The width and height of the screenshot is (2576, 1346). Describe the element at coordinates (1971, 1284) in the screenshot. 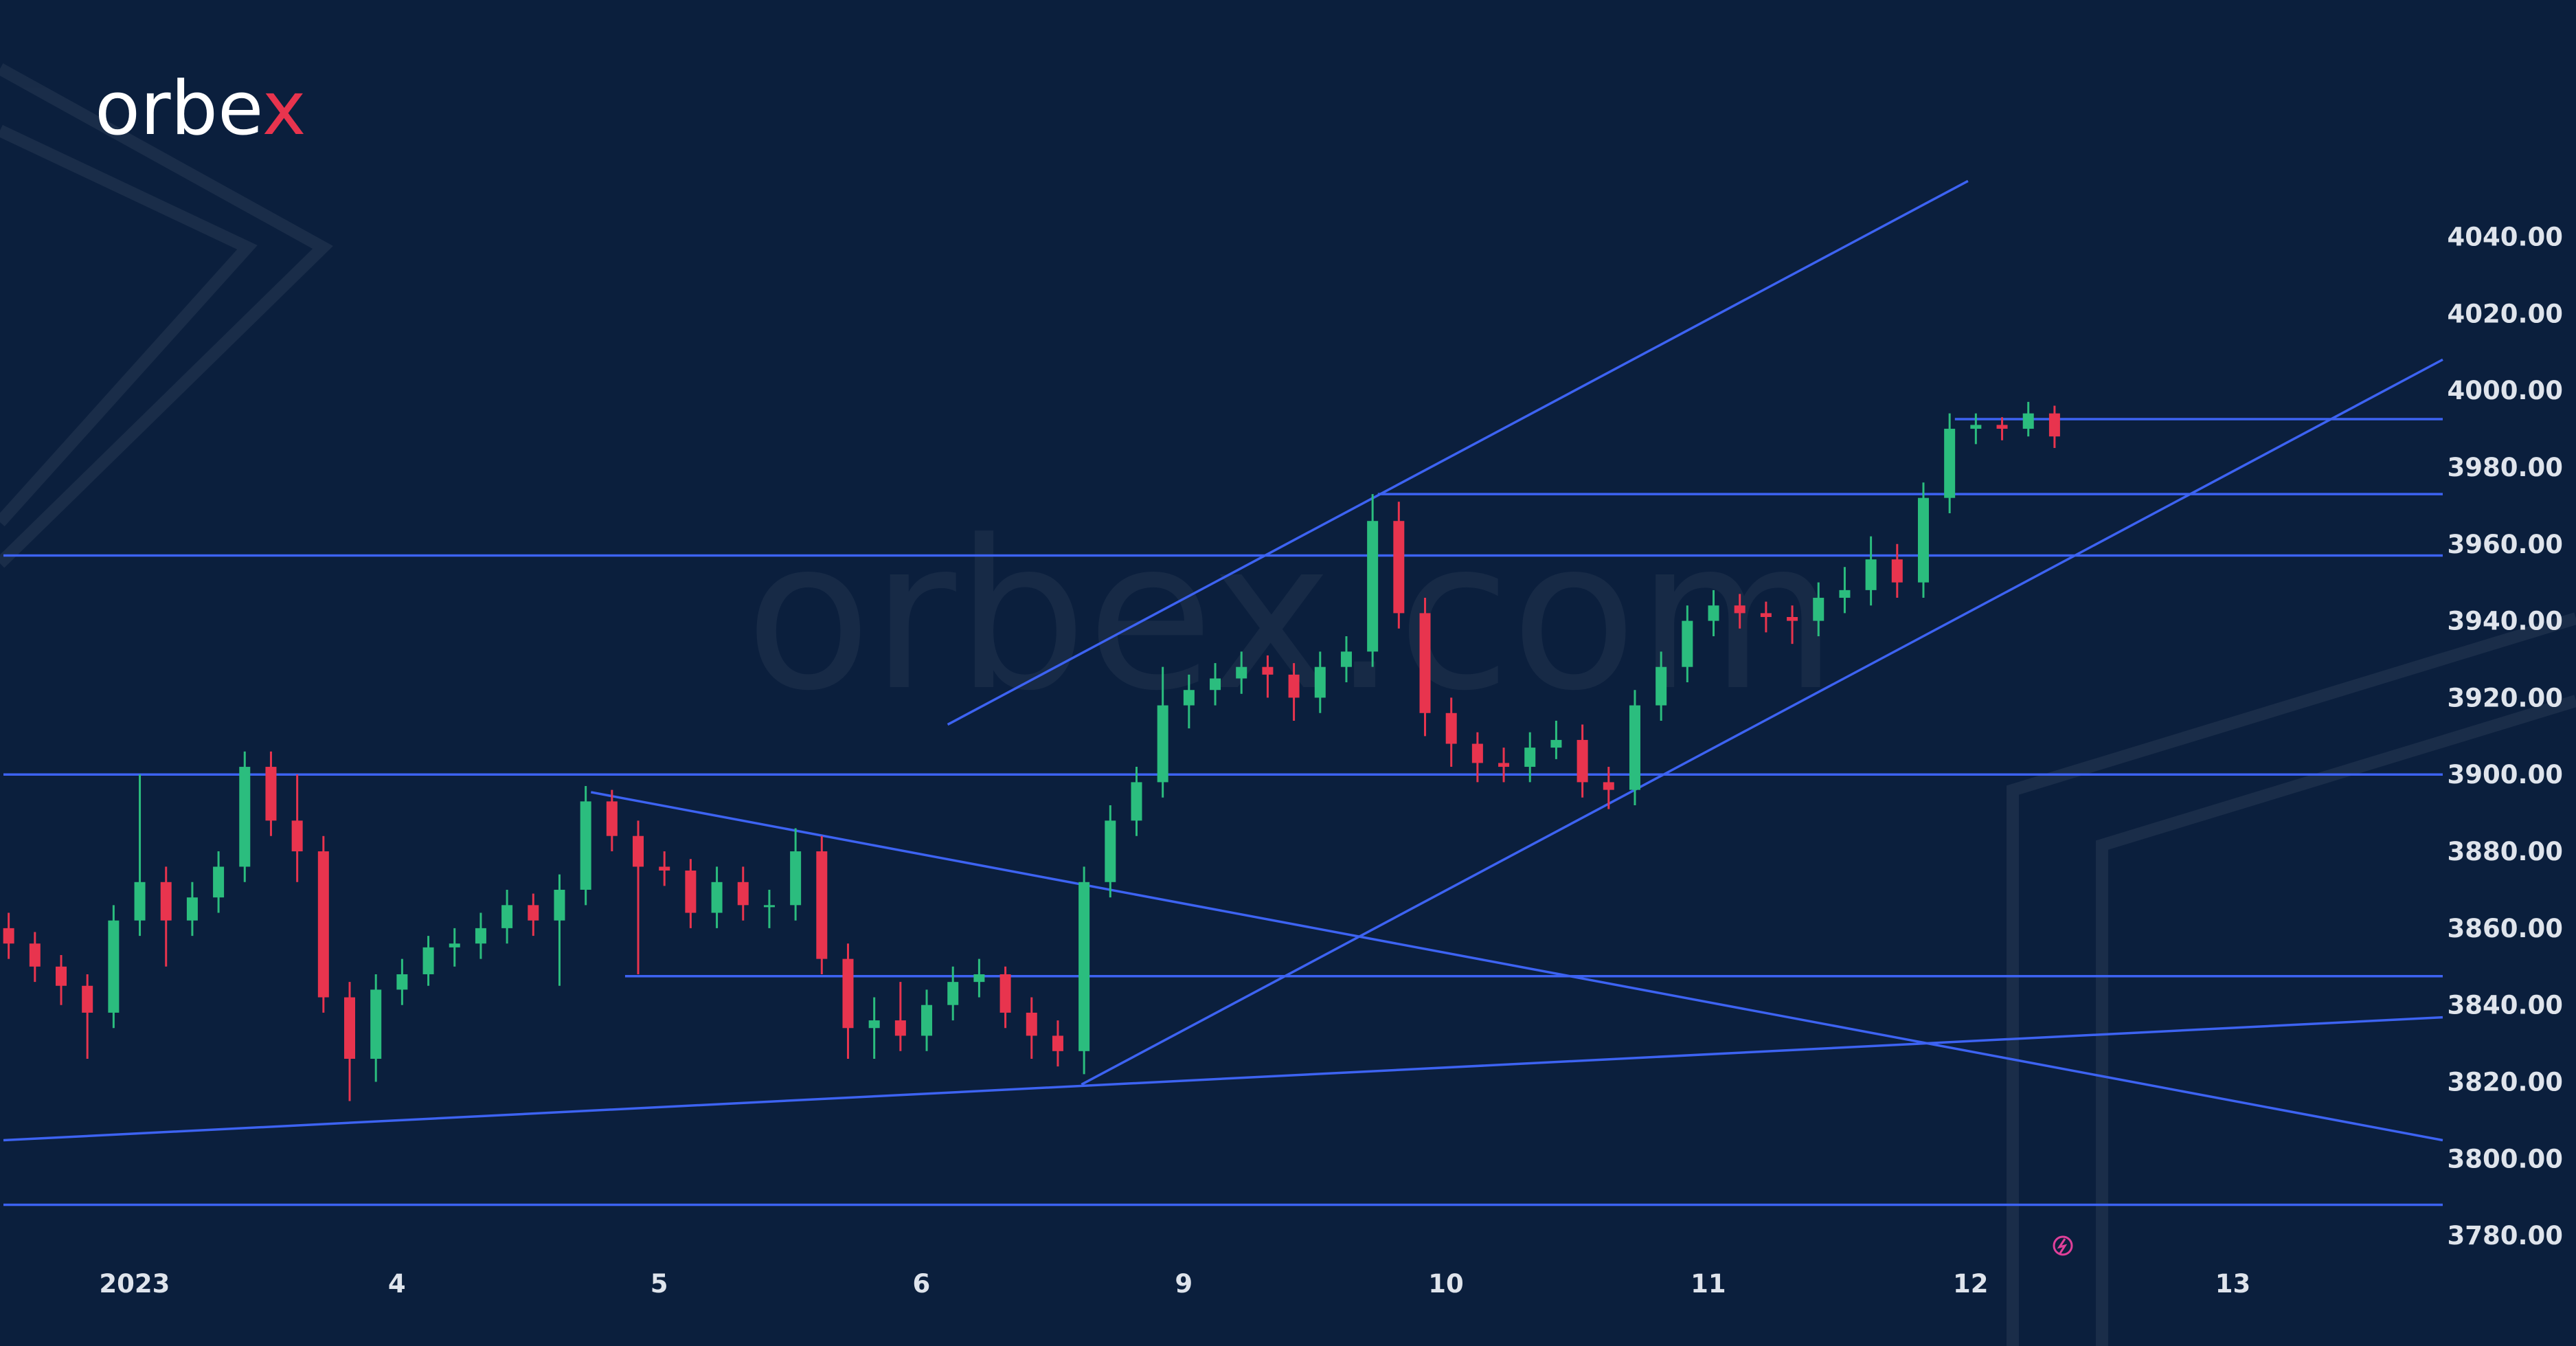

I see `x-tick-label: 12` at that location.